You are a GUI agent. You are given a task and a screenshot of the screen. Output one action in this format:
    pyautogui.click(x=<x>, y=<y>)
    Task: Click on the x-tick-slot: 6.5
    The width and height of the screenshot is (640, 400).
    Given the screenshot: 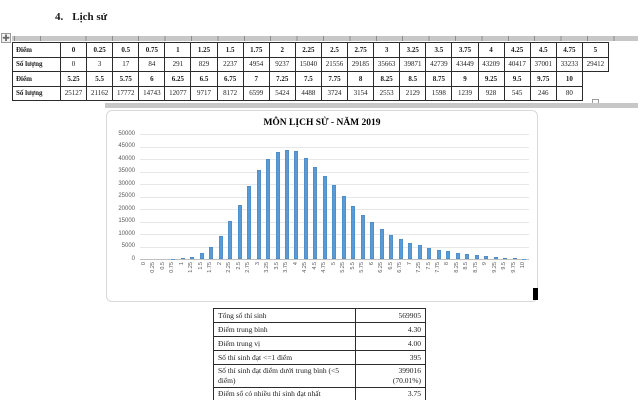 What is the action you would take?
    pyautogui.click(x=391, y=280)
    